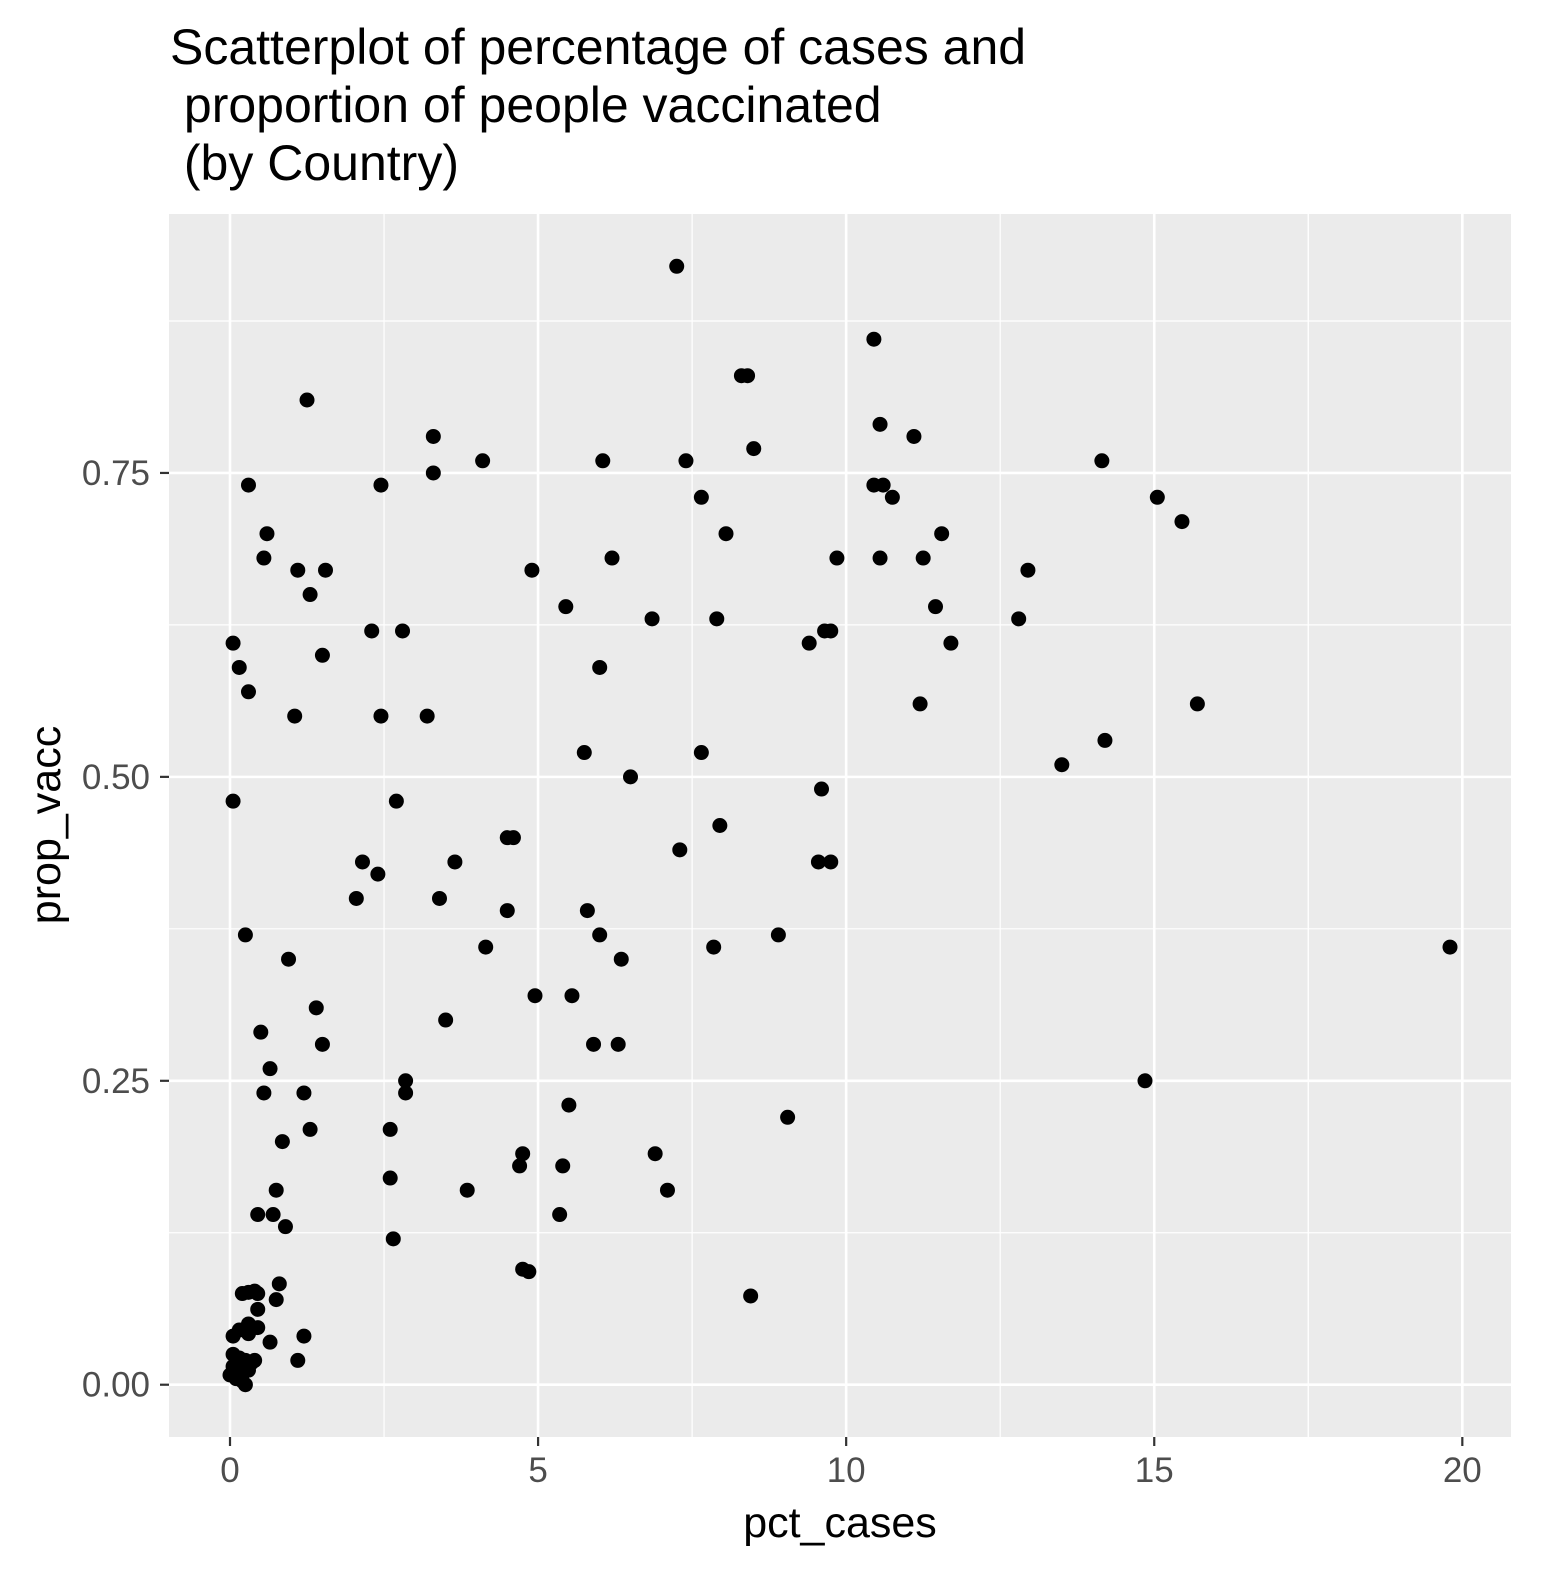 The width and height of the screenshot is (1546, 1581). What do you see at coordinates (116, 1081) in the screenshot?
I see `y-tick-label: 0.25` at bounding box center [116, 1081].